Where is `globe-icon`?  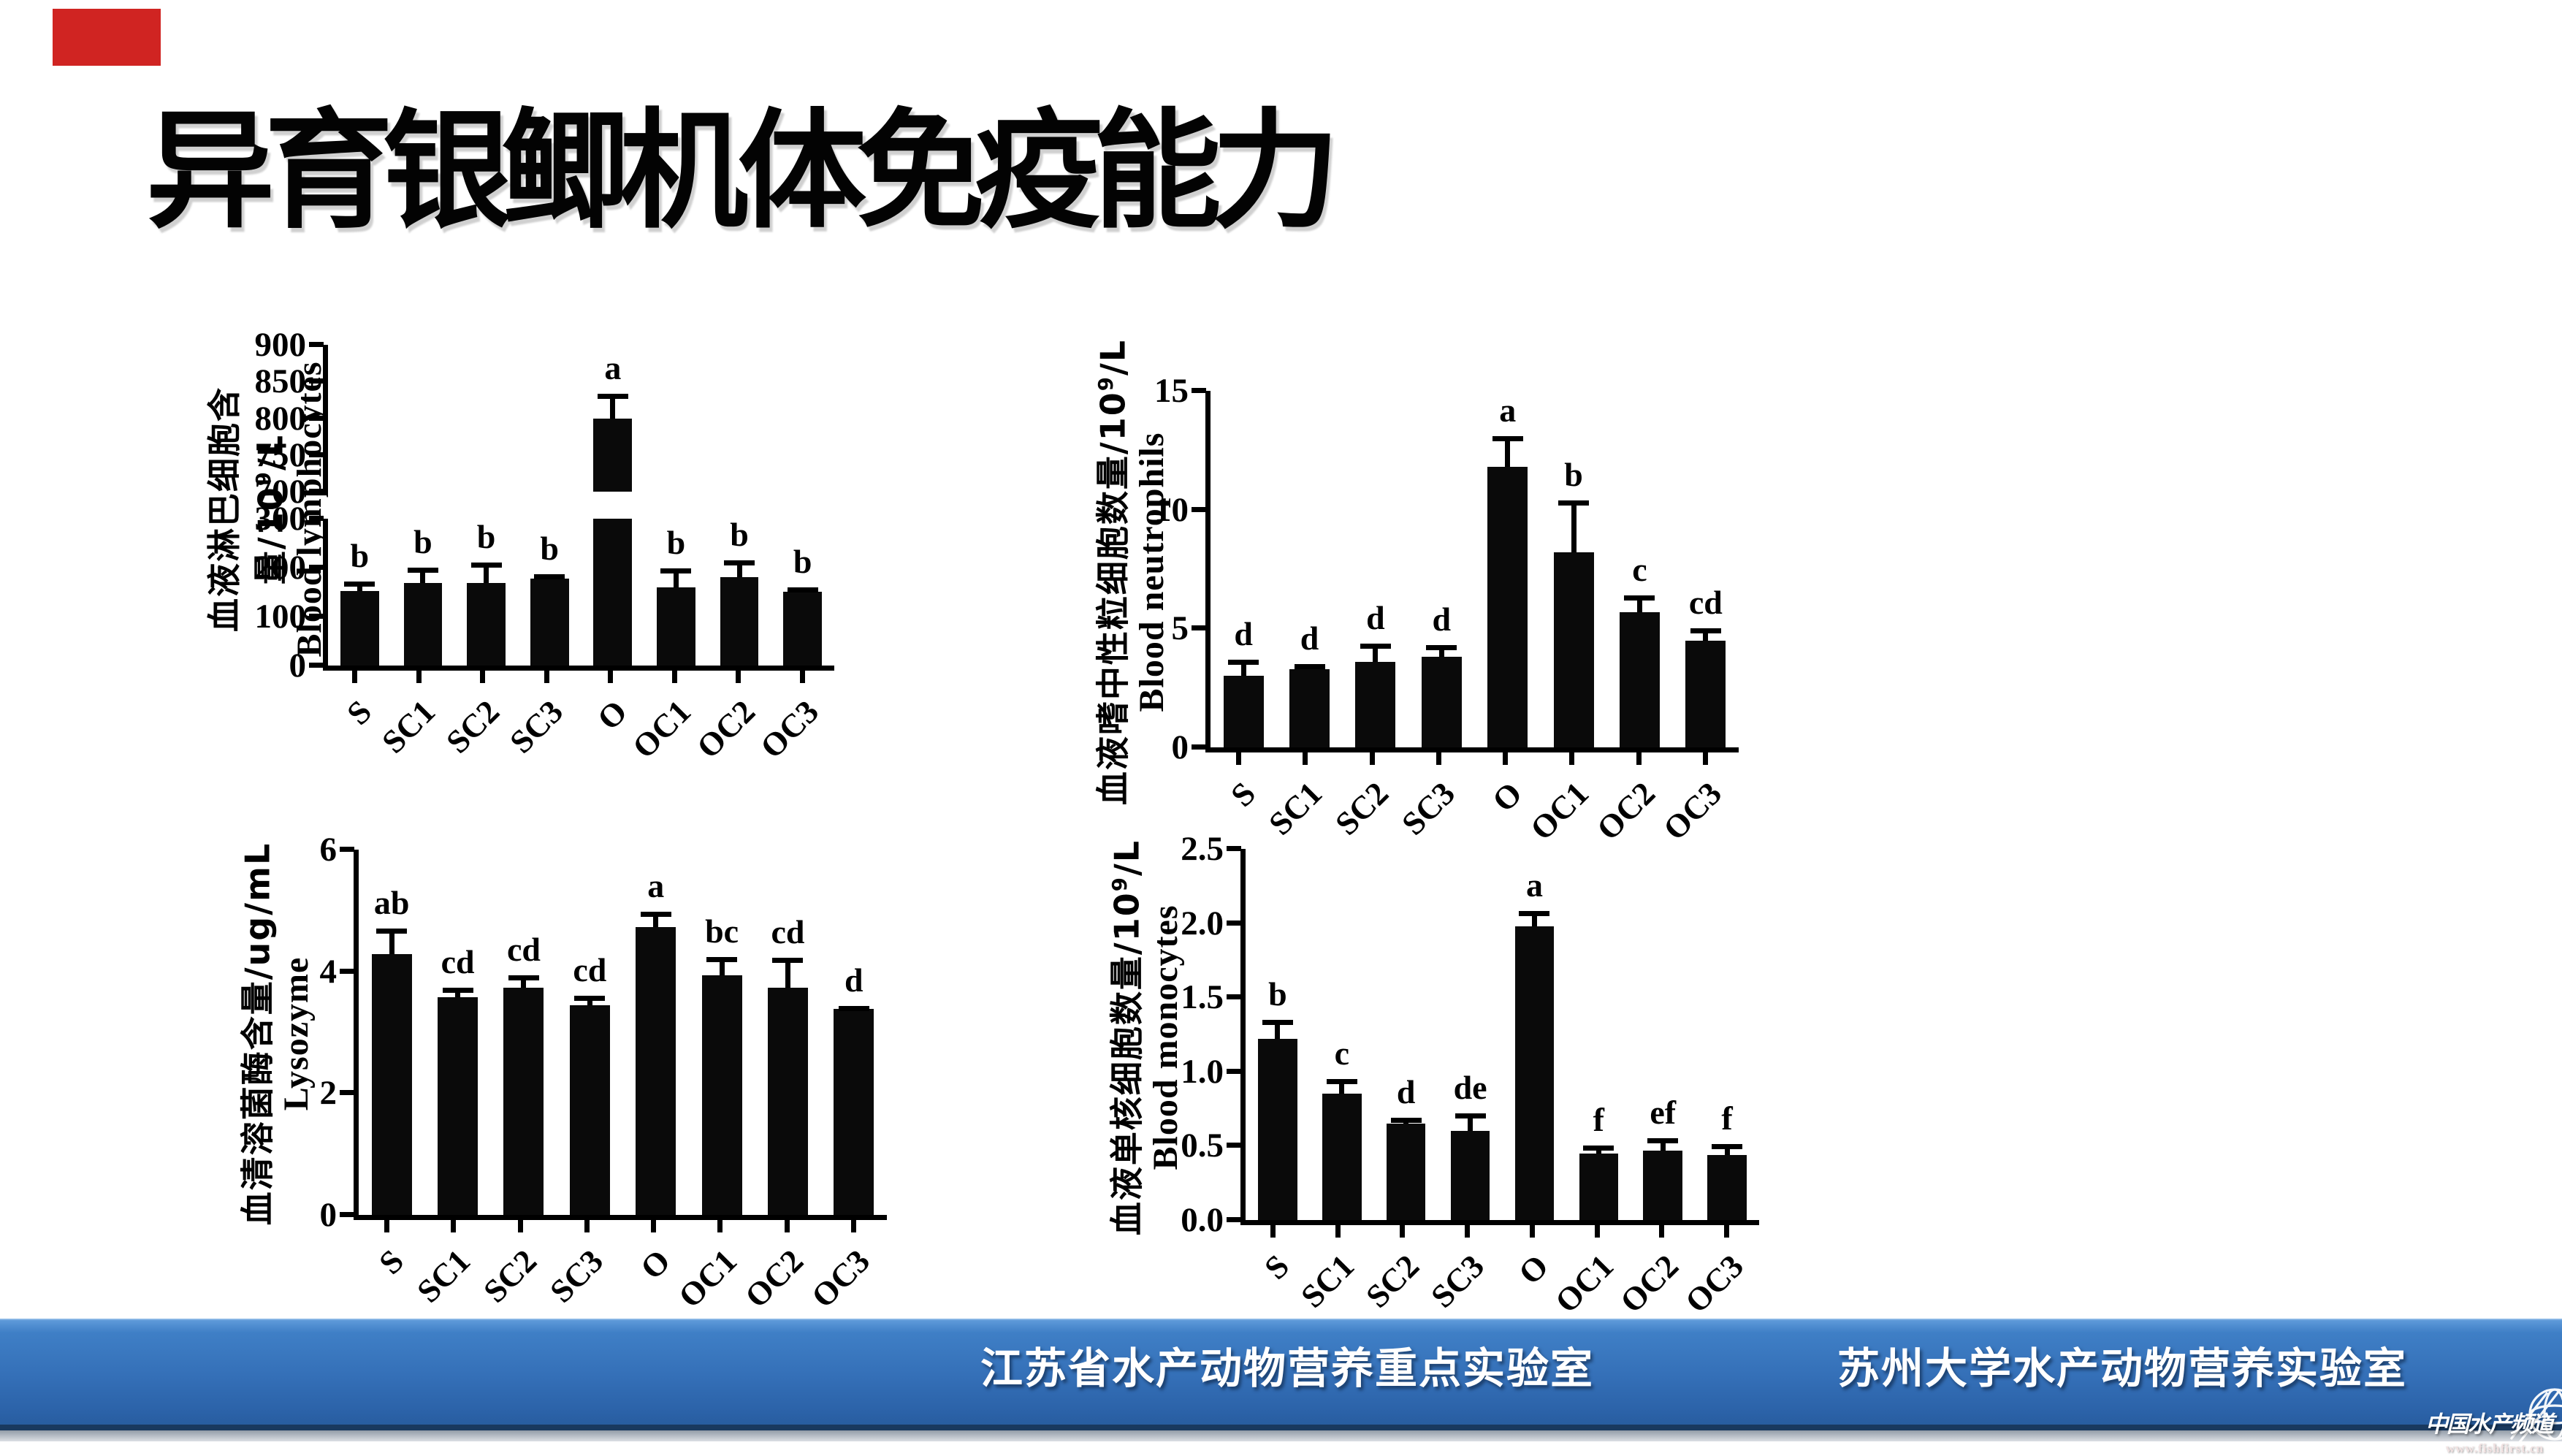 globe-icon is located at coordinates (2535, 1415).